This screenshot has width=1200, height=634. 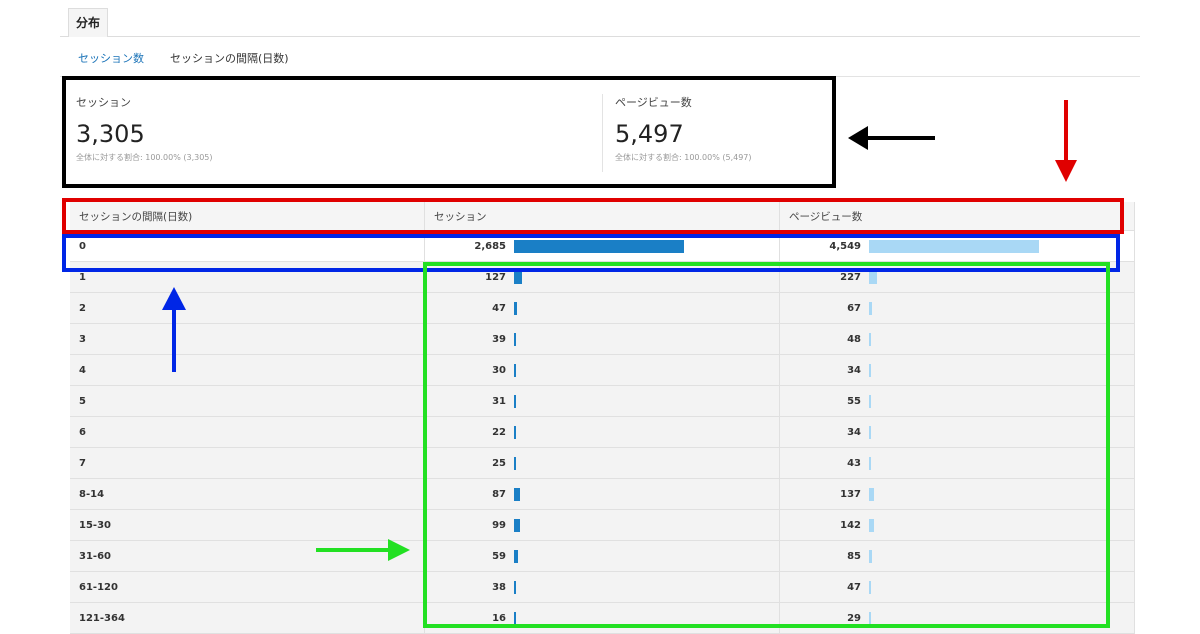 I want to click on pageviews-value: 47, so click(x=854, y=587).